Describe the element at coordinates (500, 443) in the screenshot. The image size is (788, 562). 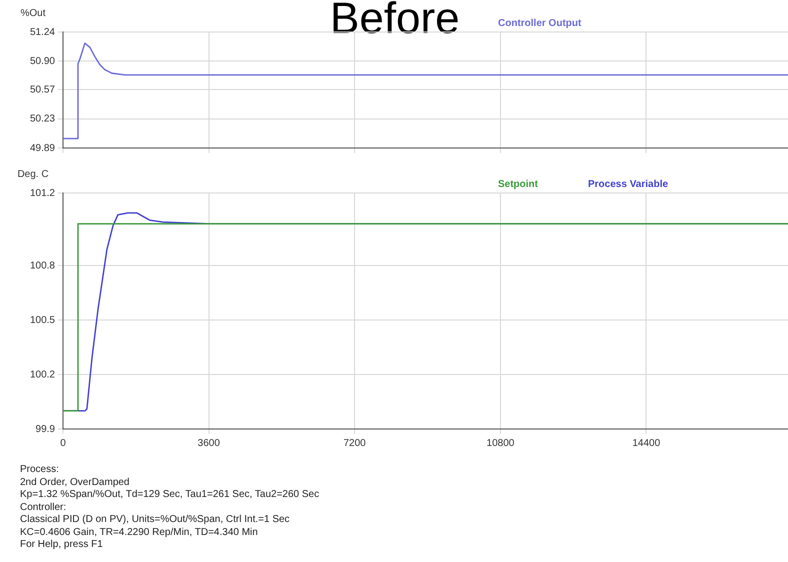
I see `x-tick-label: 10800` at that location.